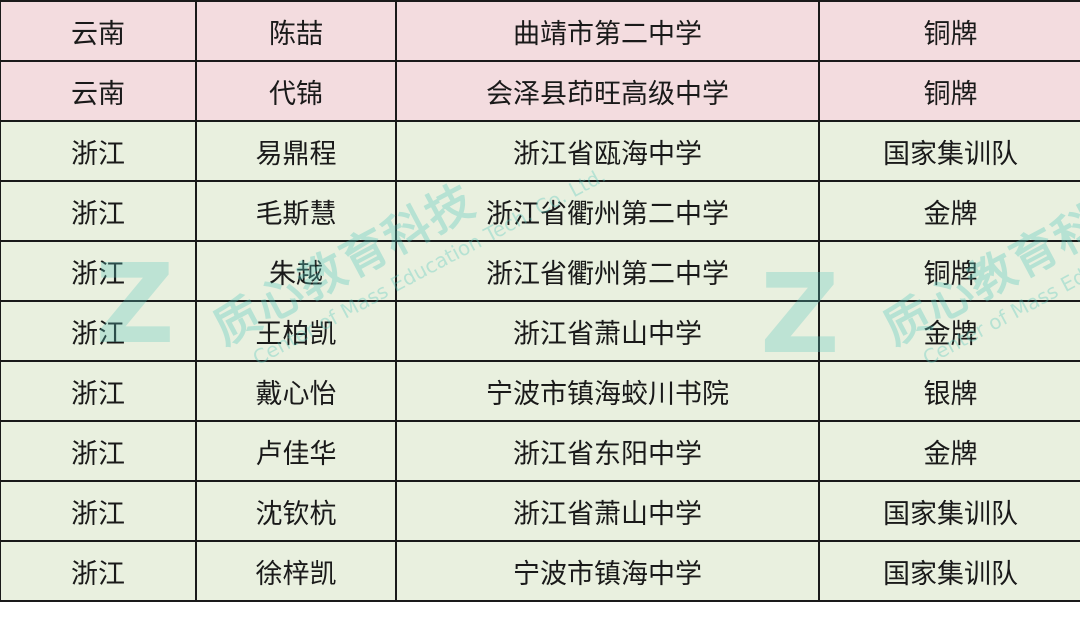 The image size is (1080, 630). I want to click on table-row: 浙江 卢佳华 浙江省东阳中学 金牌, so click(540, 451).